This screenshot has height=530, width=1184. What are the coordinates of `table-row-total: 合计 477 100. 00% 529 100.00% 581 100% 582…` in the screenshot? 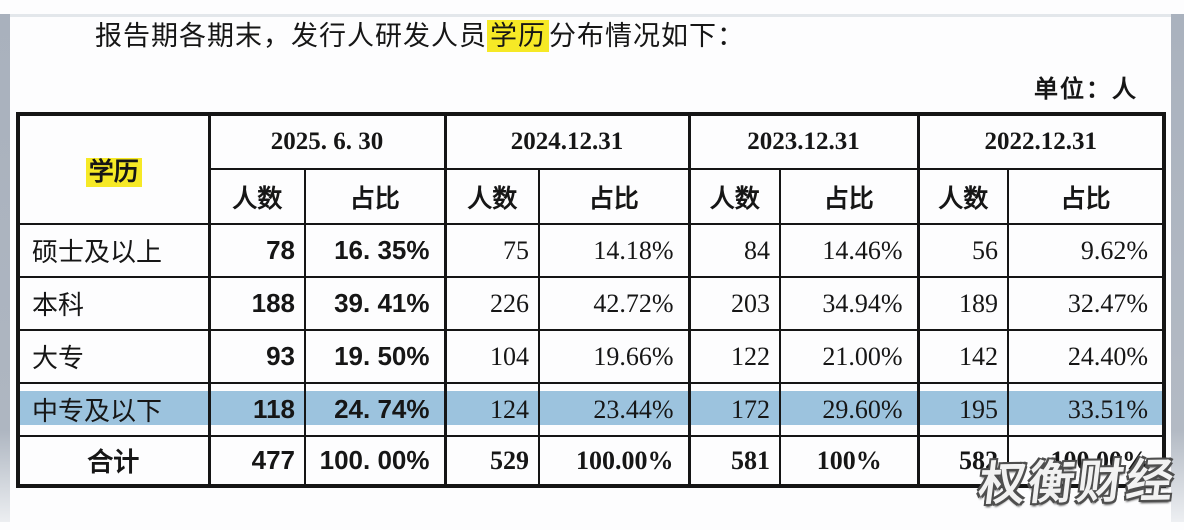 It's located at (591, 461).